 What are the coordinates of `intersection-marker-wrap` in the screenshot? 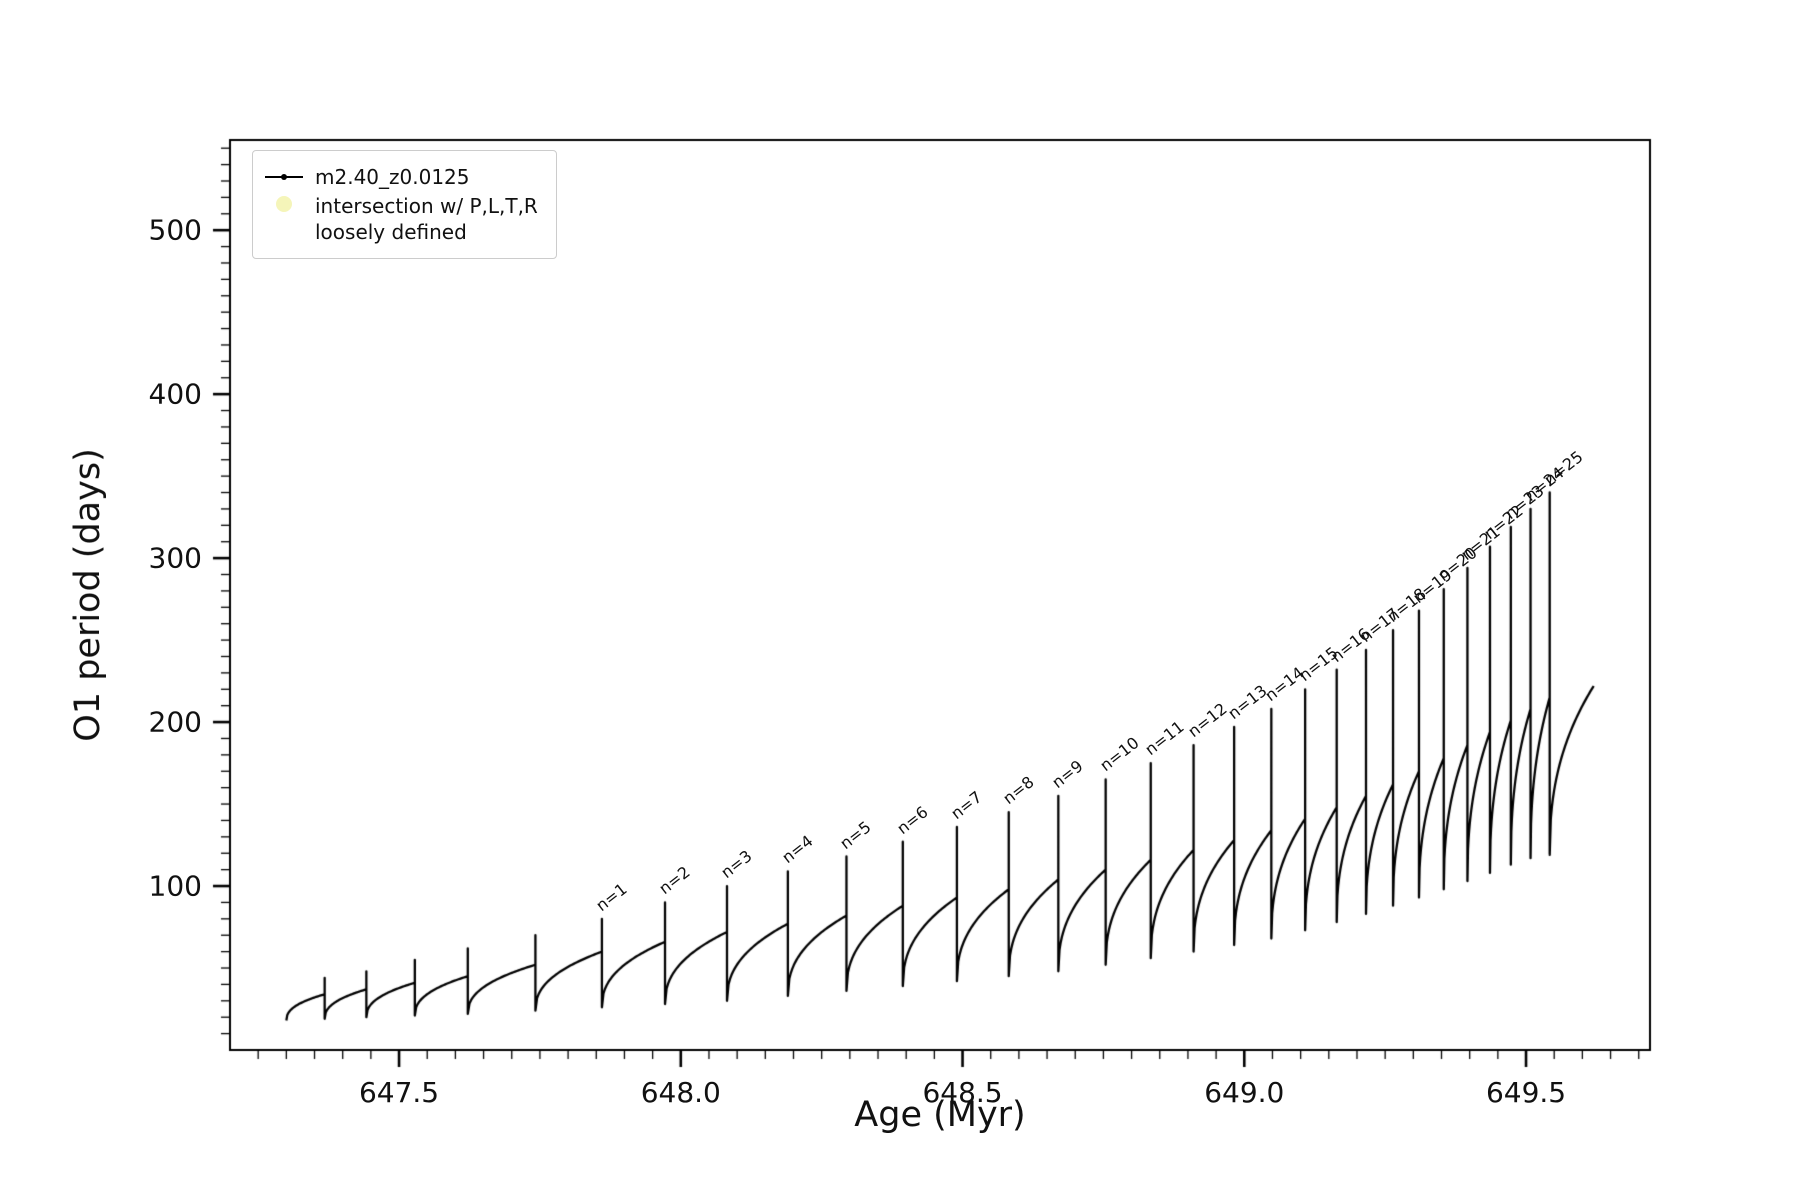 It's located at (284, 202).